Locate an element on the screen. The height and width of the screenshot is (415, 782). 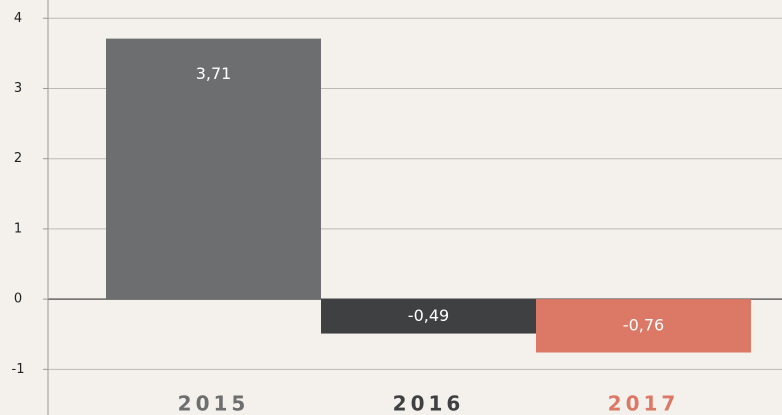
value-label: -0,49 is located at coordinates (428, 315).